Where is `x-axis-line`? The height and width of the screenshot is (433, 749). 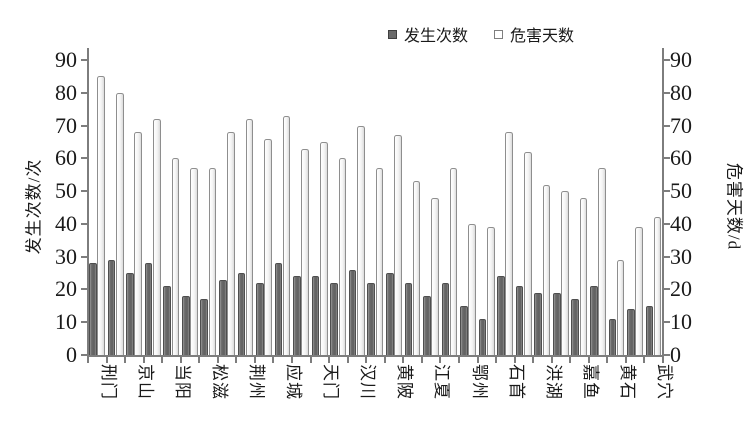 x-axis-line is located at coordinates (375, 356).